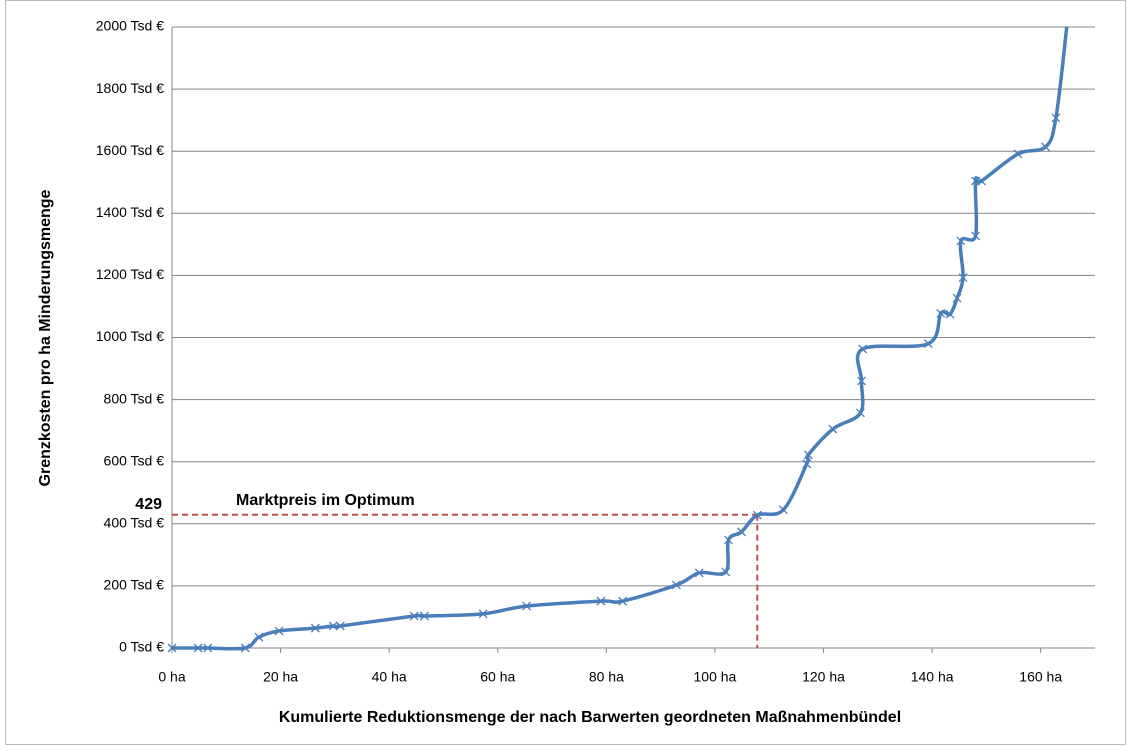 This screenshot has height=751, width=1132. I want to click on x-tick-label: 120 ha, so click(823, 677).